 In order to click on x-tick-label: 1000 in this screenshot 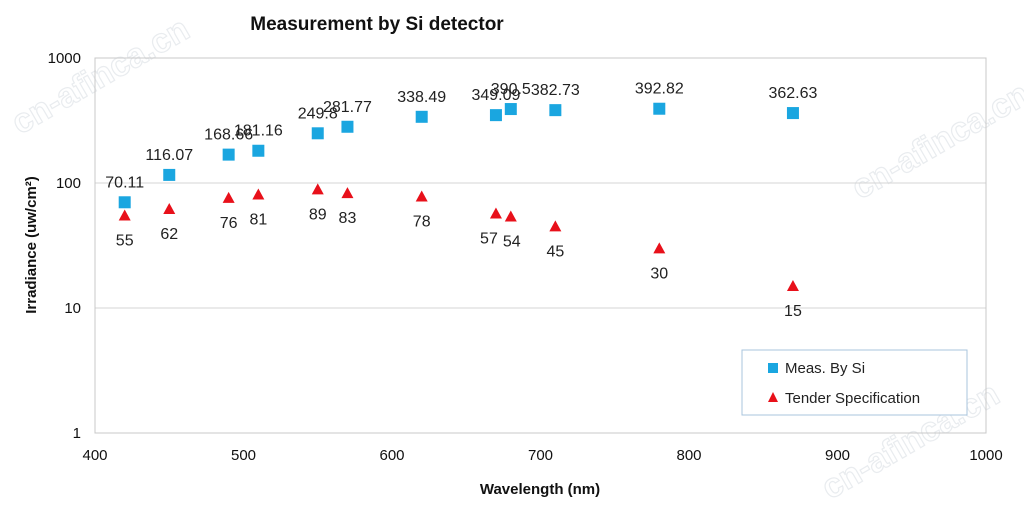, I will do `click(985, 455)`.